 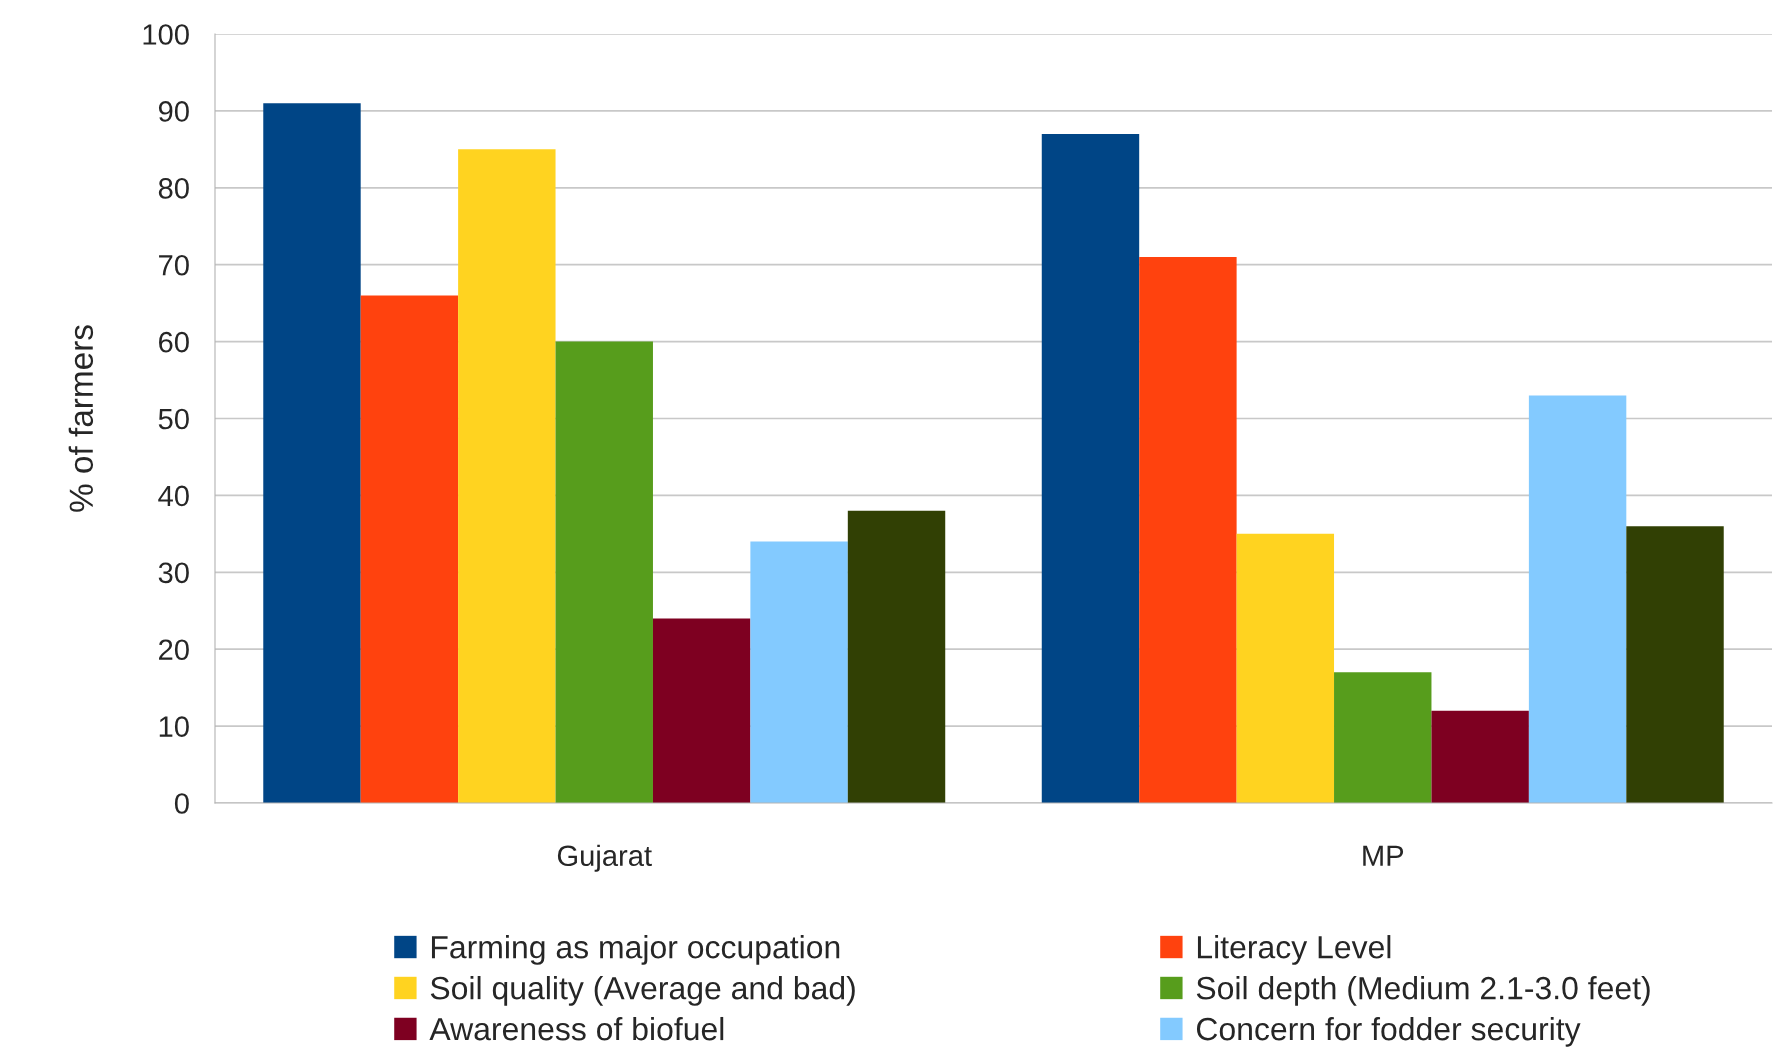 I want to click on y-tick-label: 90, so click(x=173, y=111).